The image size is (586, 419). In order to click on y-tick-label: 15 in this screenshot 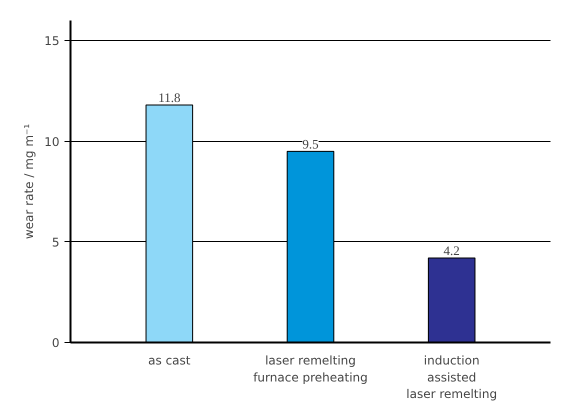, I will do `click(52, 41)`.